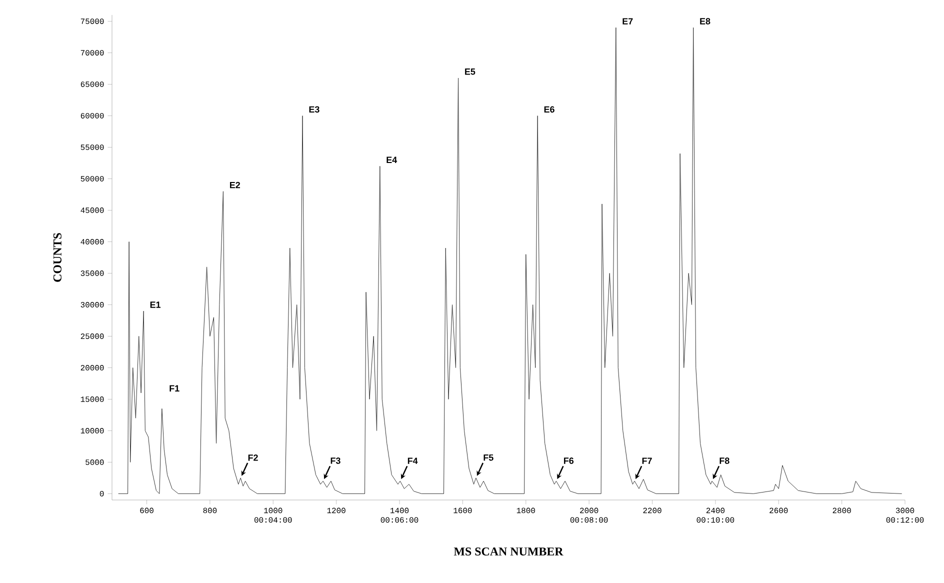 This screenshot has width=944, height=583. What do you see at coordinates (647, 461) in the screenshot?
I see `annotation: F7` at bounding box center [647, 461].